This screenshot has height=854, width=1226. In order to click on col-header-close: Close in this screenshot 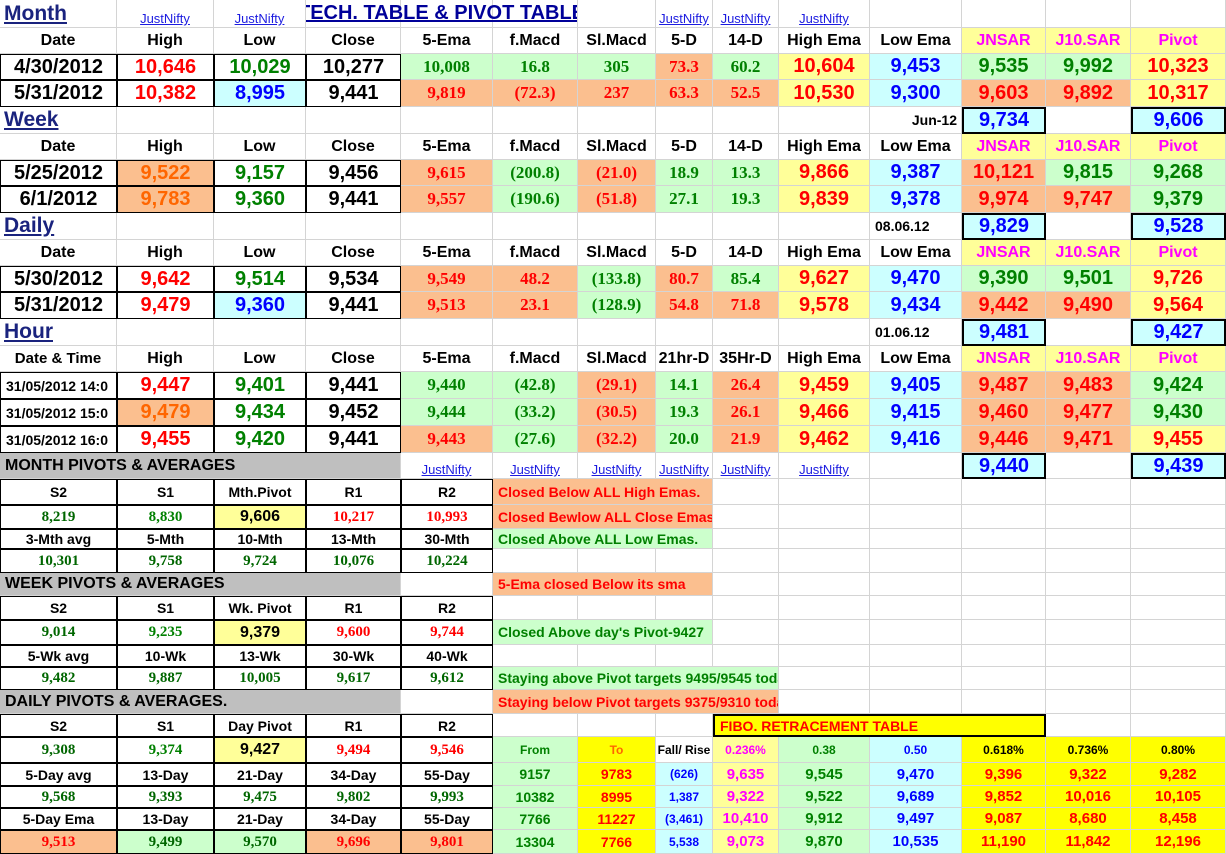, I will do `click(353, 41)`.